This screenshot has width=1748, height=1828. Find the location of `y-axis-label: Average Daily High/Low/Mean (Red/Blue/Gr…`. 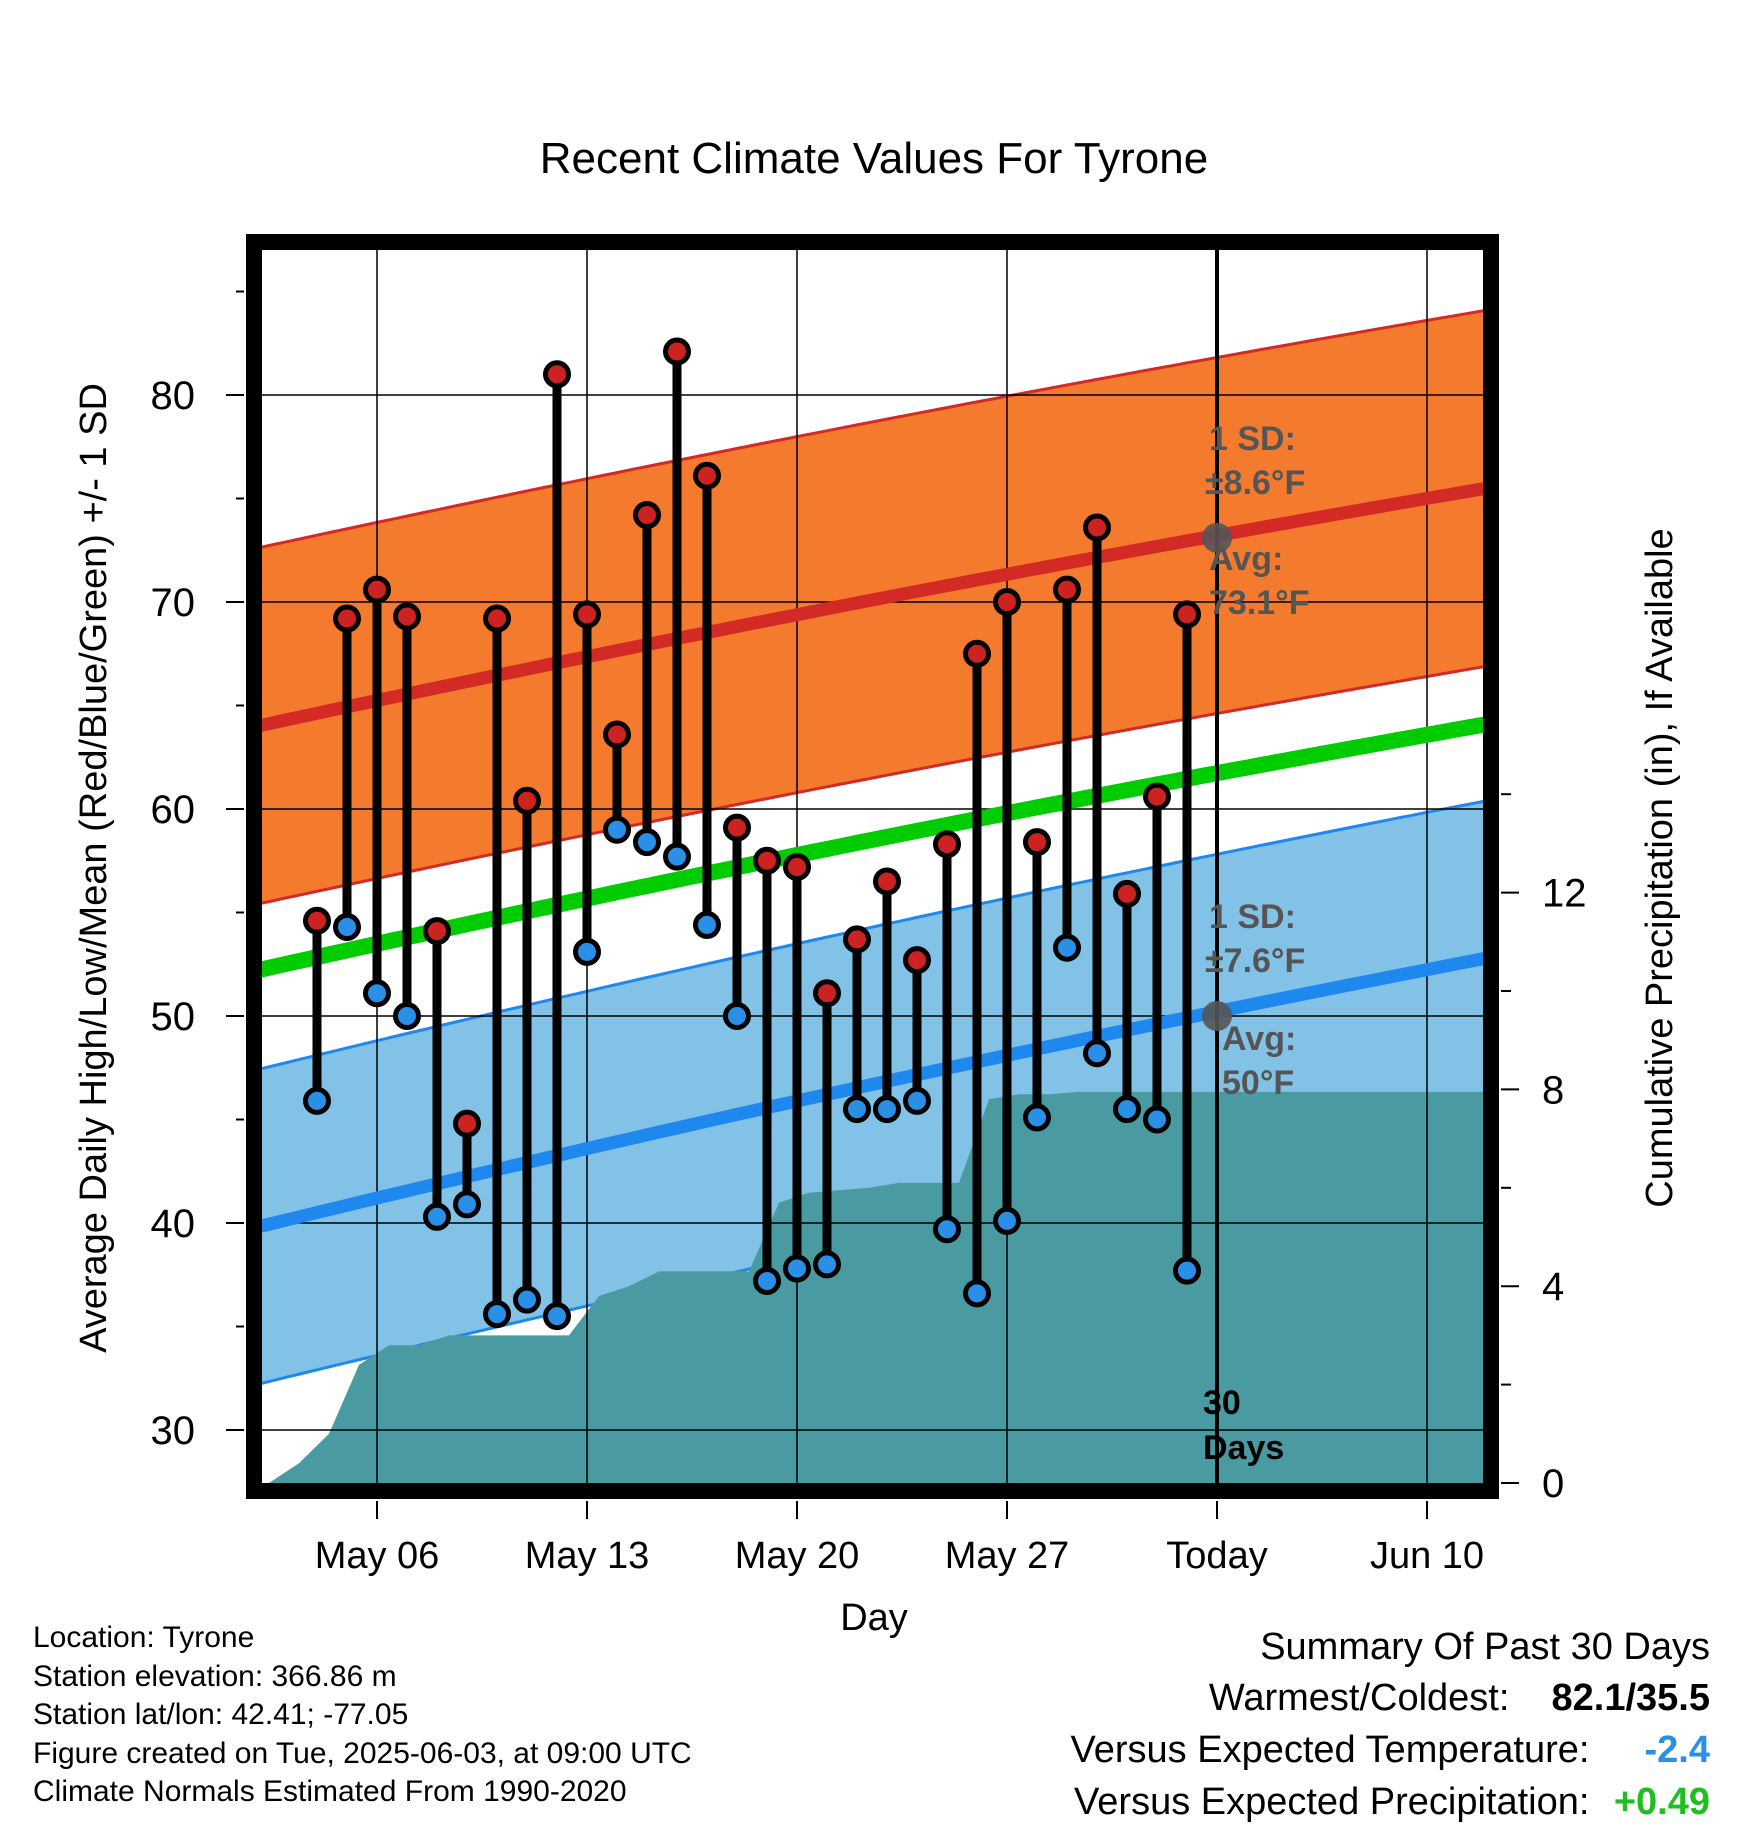

y-axis-label: Average Daily High/Low/Mean (Red/Blue/Gr… is located at coordinates (94, 868).